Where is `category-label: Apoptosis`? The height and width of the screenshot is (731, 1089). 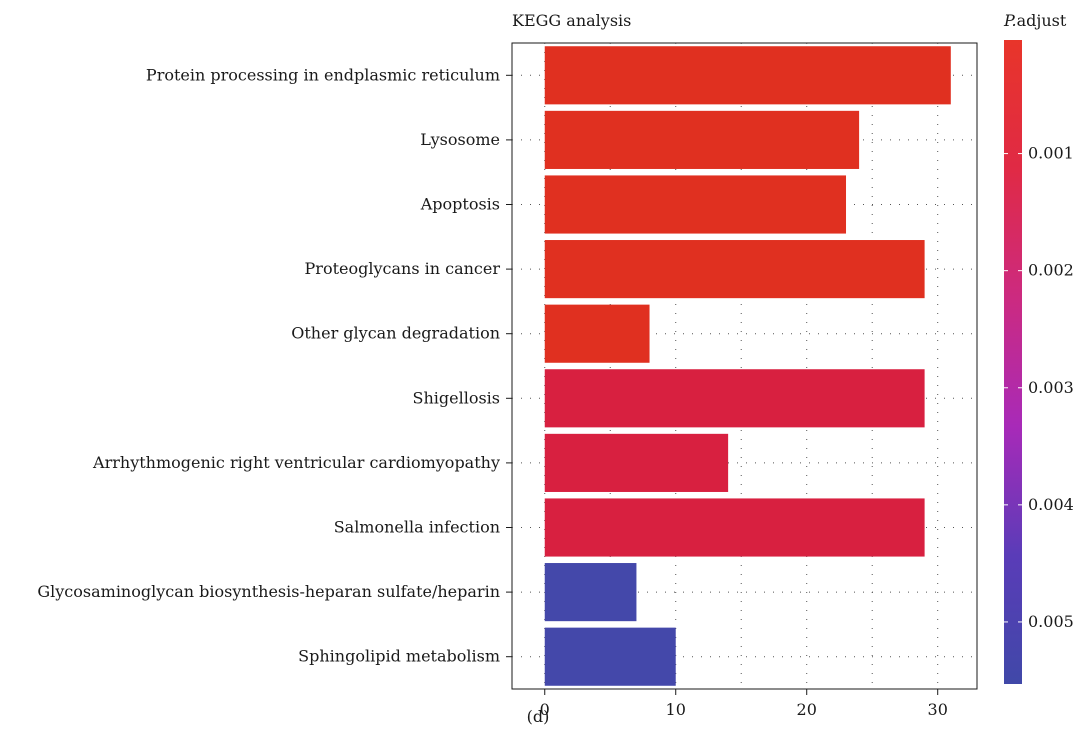 category-label: Apoptosis is located at coordinates (460, 204).